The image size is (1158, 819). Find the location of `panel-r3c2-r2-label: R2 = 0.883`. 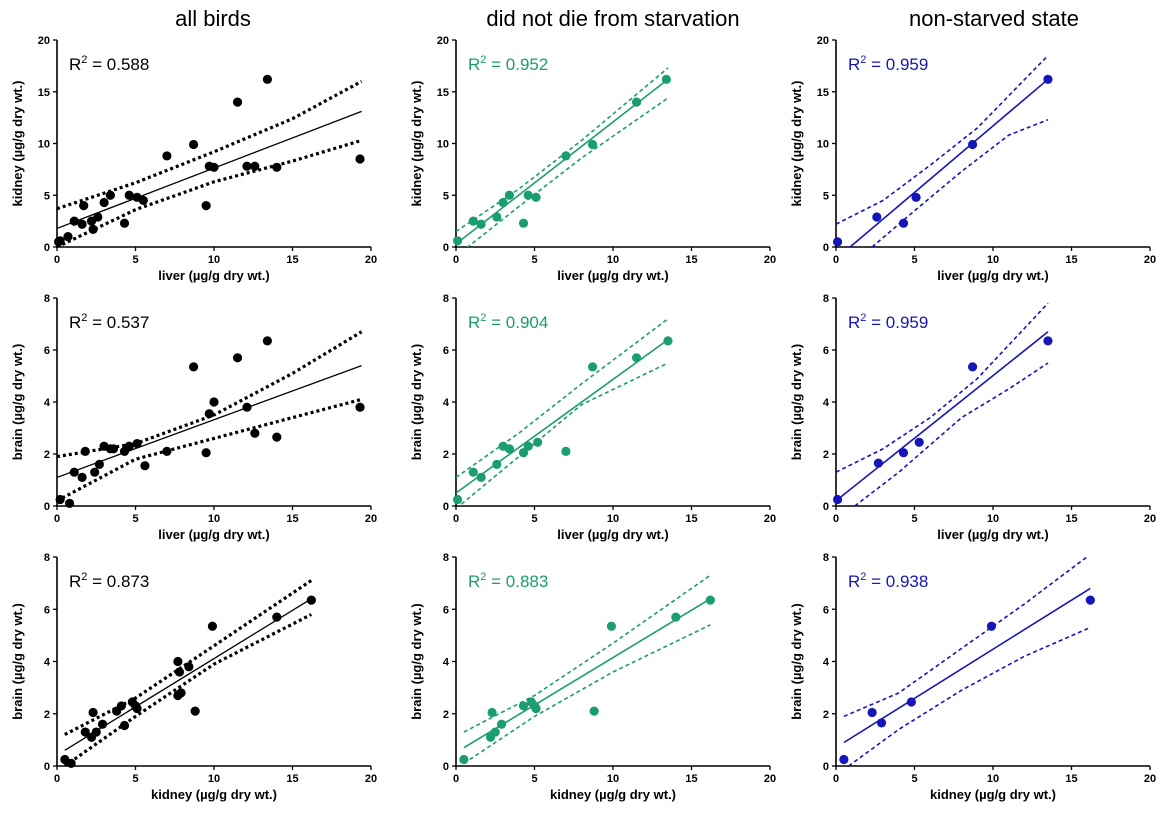

panel-r3c2-r2-label: R2 = 0.883 is located at coordinates (508, 581).